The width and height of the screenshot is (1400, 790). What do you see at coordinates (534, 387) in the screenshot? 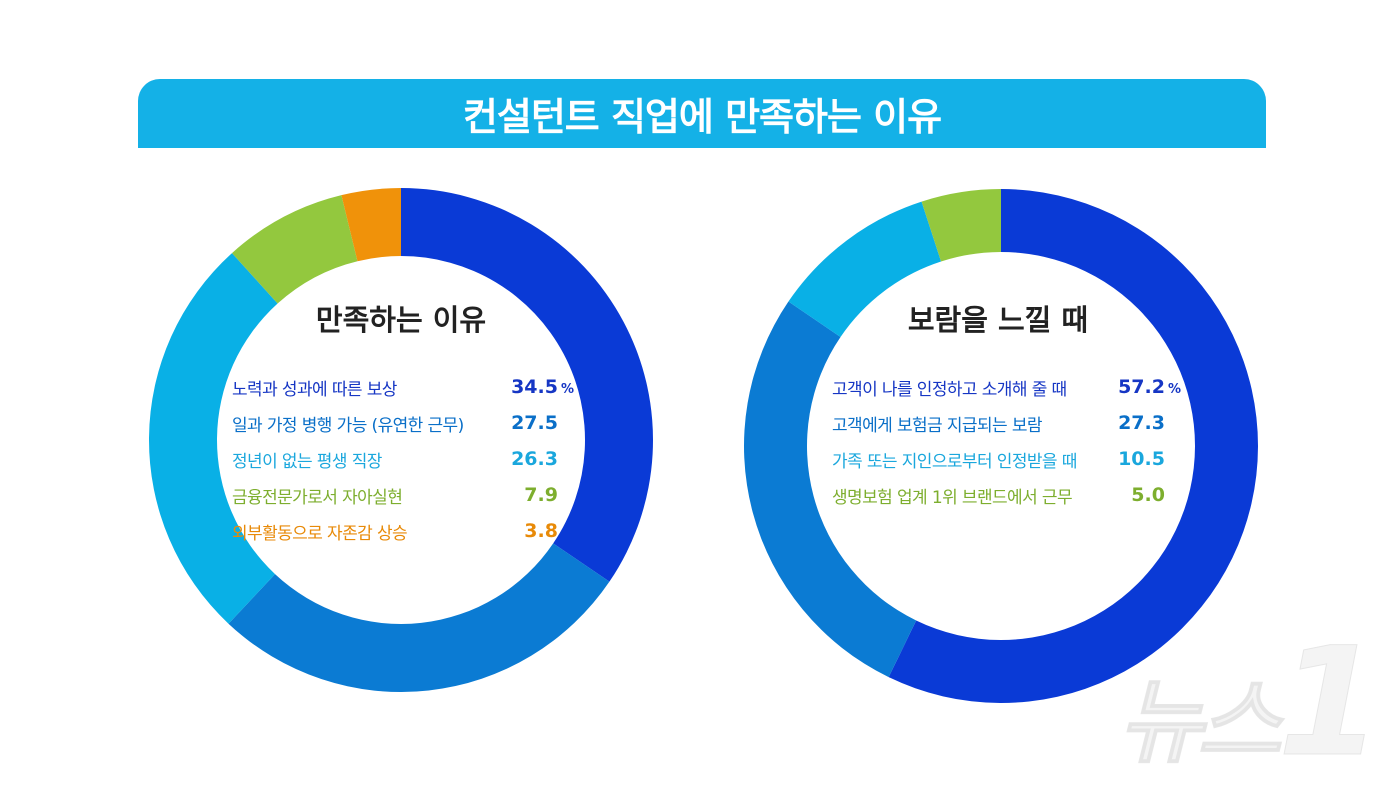
I see `value-number: 34.5` at bounding box center [534, 387].